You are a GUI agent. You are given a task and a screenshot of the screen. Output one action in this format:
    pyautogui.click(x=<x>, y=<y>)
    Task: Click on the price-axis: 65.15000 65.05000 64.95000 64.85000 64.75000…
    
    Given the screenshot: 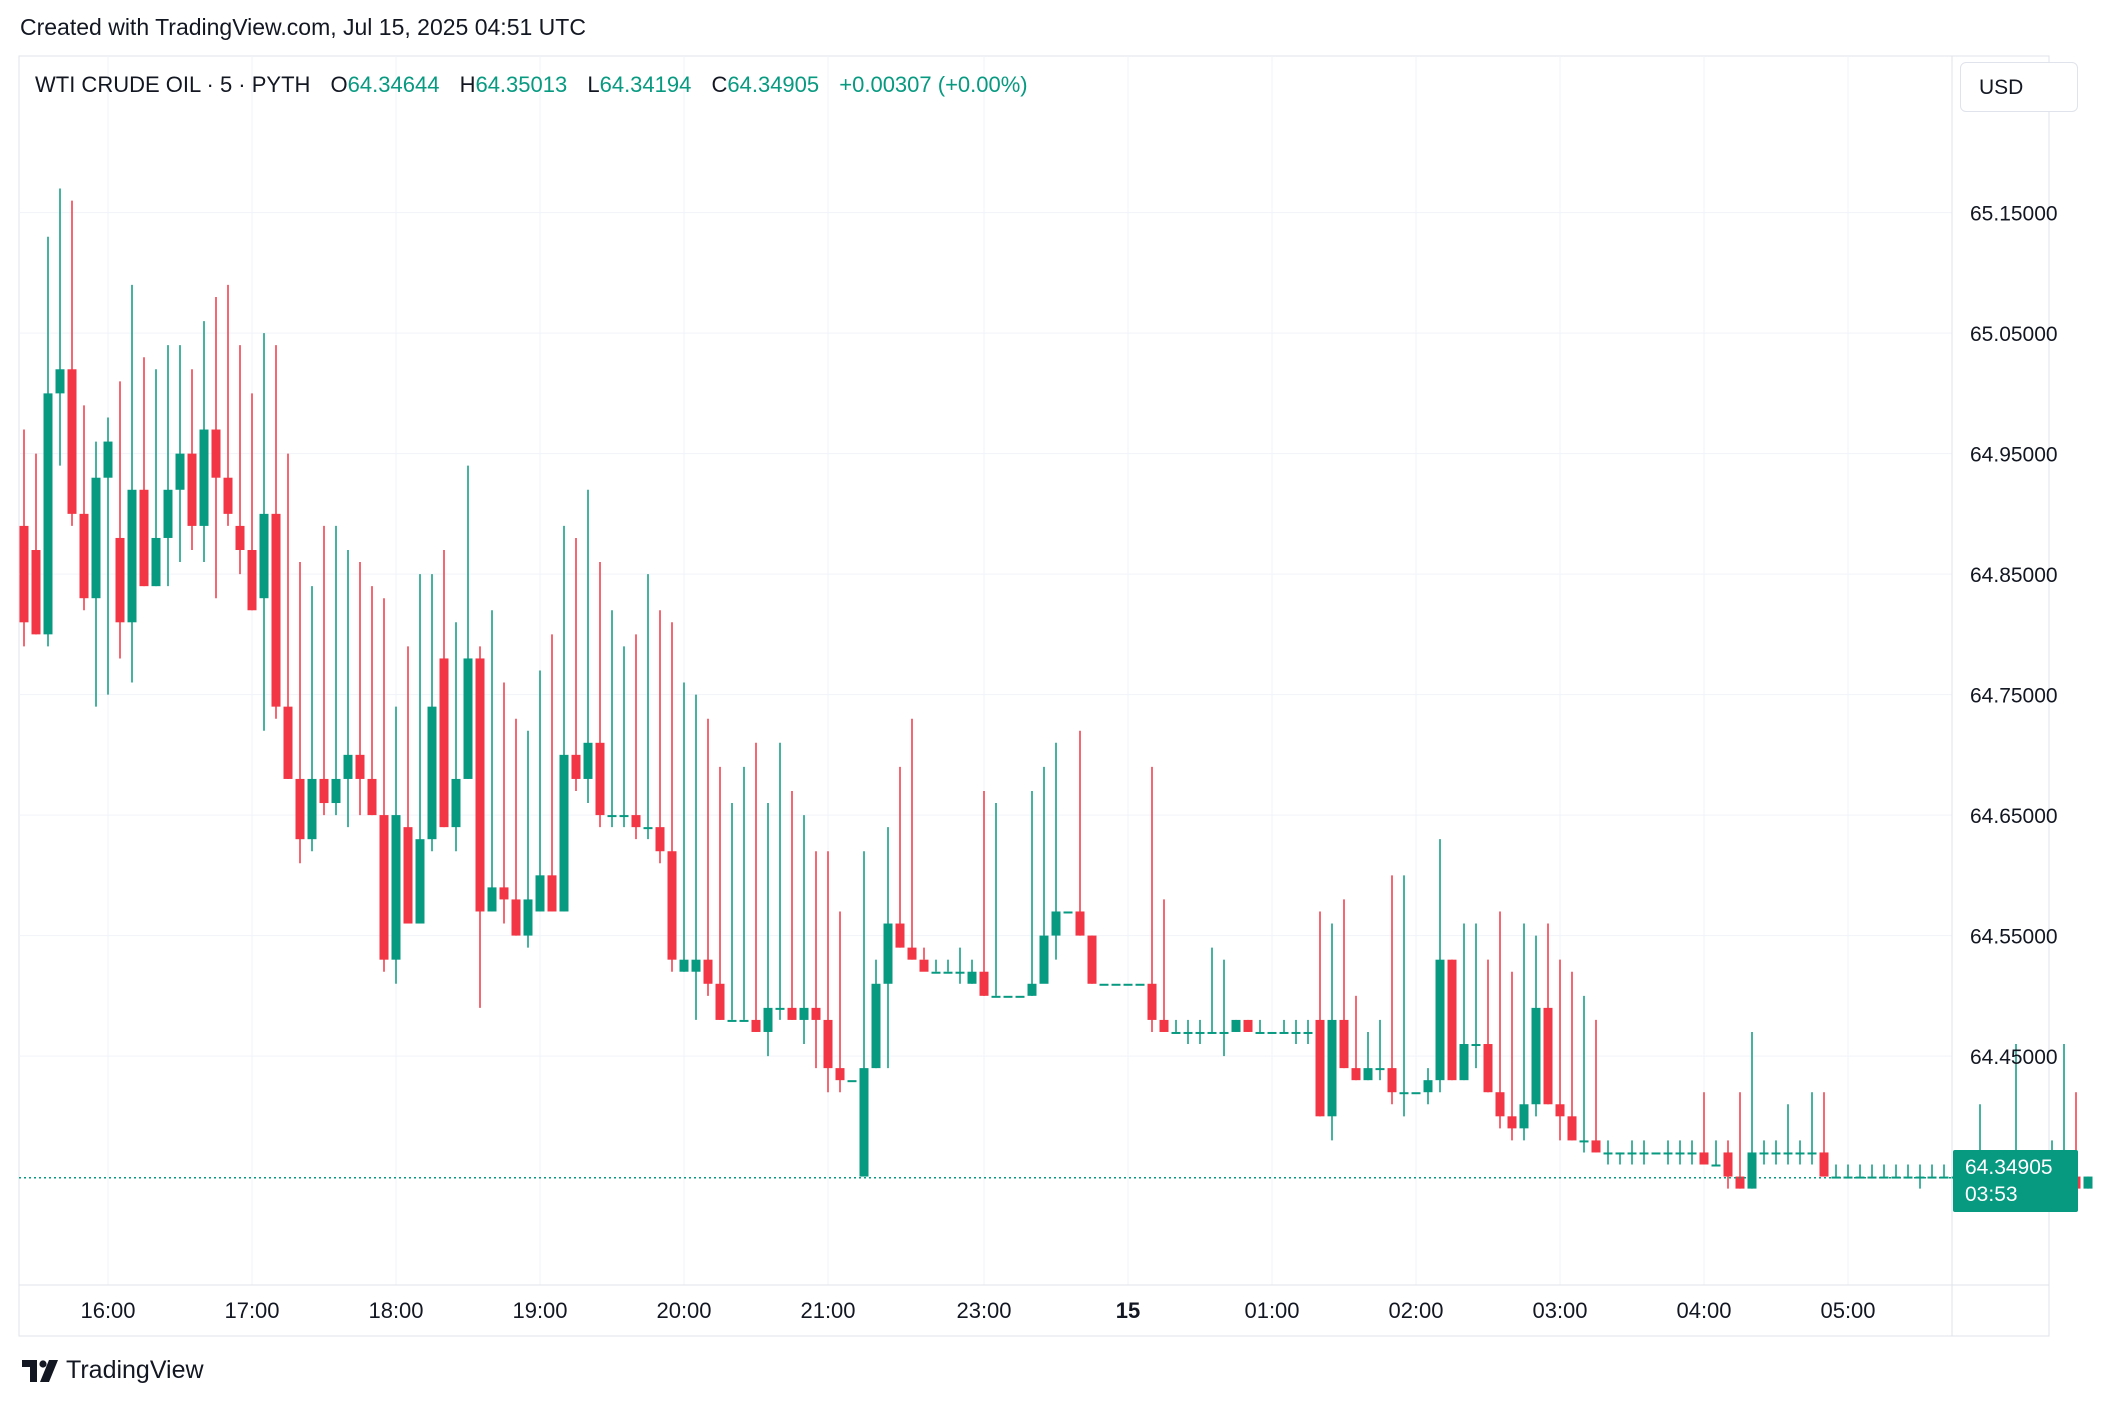 What is the action you would take?
    pyautogui.click(x=2014, y=636)
    